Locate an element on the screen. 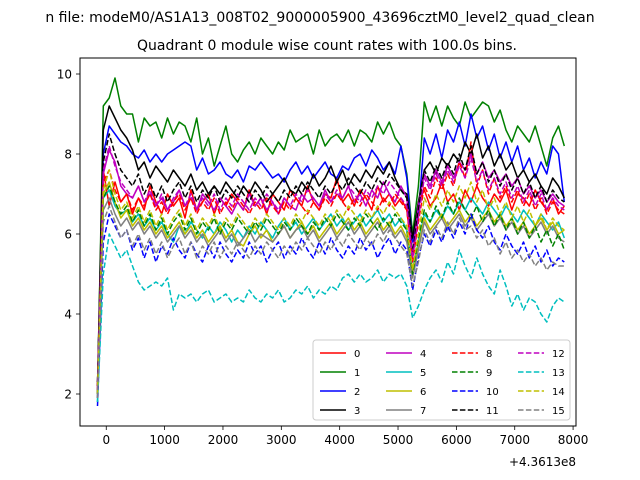  legend-label-2: 2 is located at coordinates (357, 392).